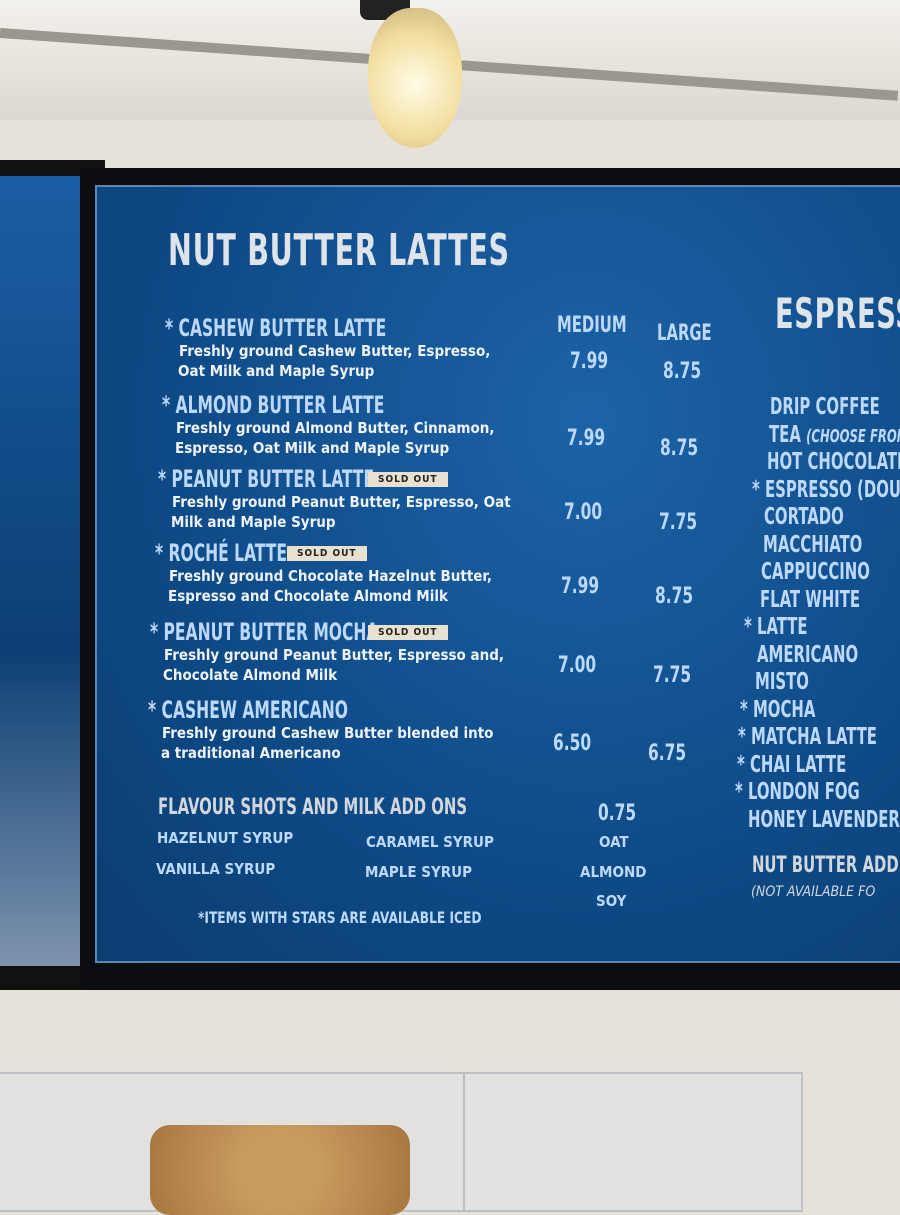 Image resolution: width=900 pixels, height=1215 pixels. Describe the element at coordinates (253, 523) in the screenshot. I see `menu-item-description: Milk and Maple Syrup` at that location.